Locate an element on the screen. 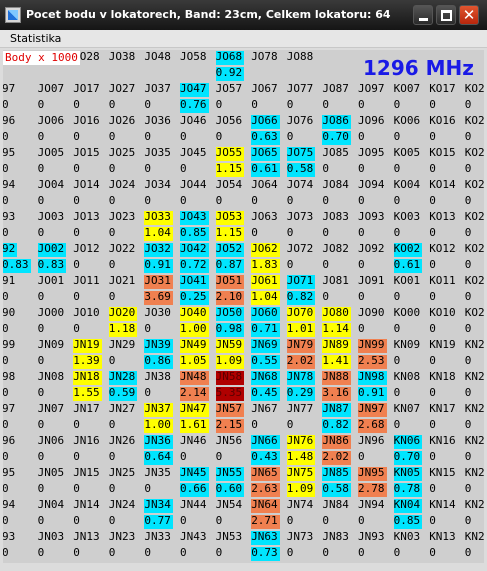 This screenshot has width=487, height=571. locator-label: JO81 is located at coordinates (335, 280).